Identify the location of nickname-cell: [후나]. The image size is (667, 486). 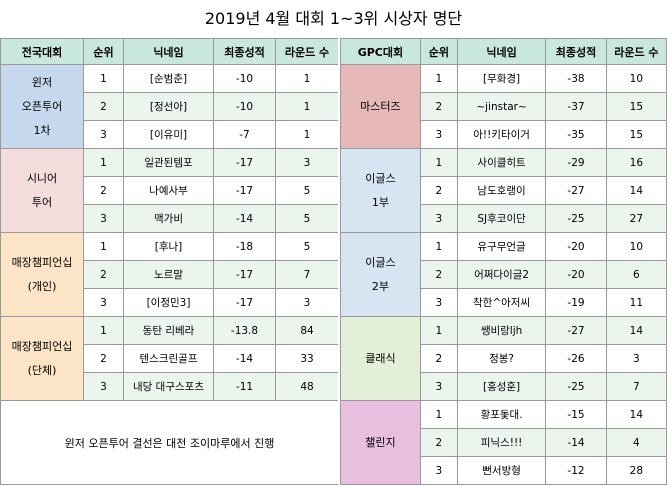
(168, 246).